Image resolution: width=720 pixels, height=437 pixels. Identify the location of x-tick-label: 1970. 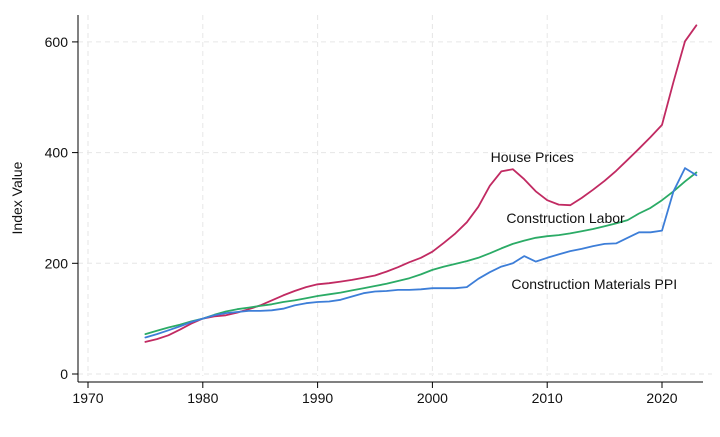
(87, 398).